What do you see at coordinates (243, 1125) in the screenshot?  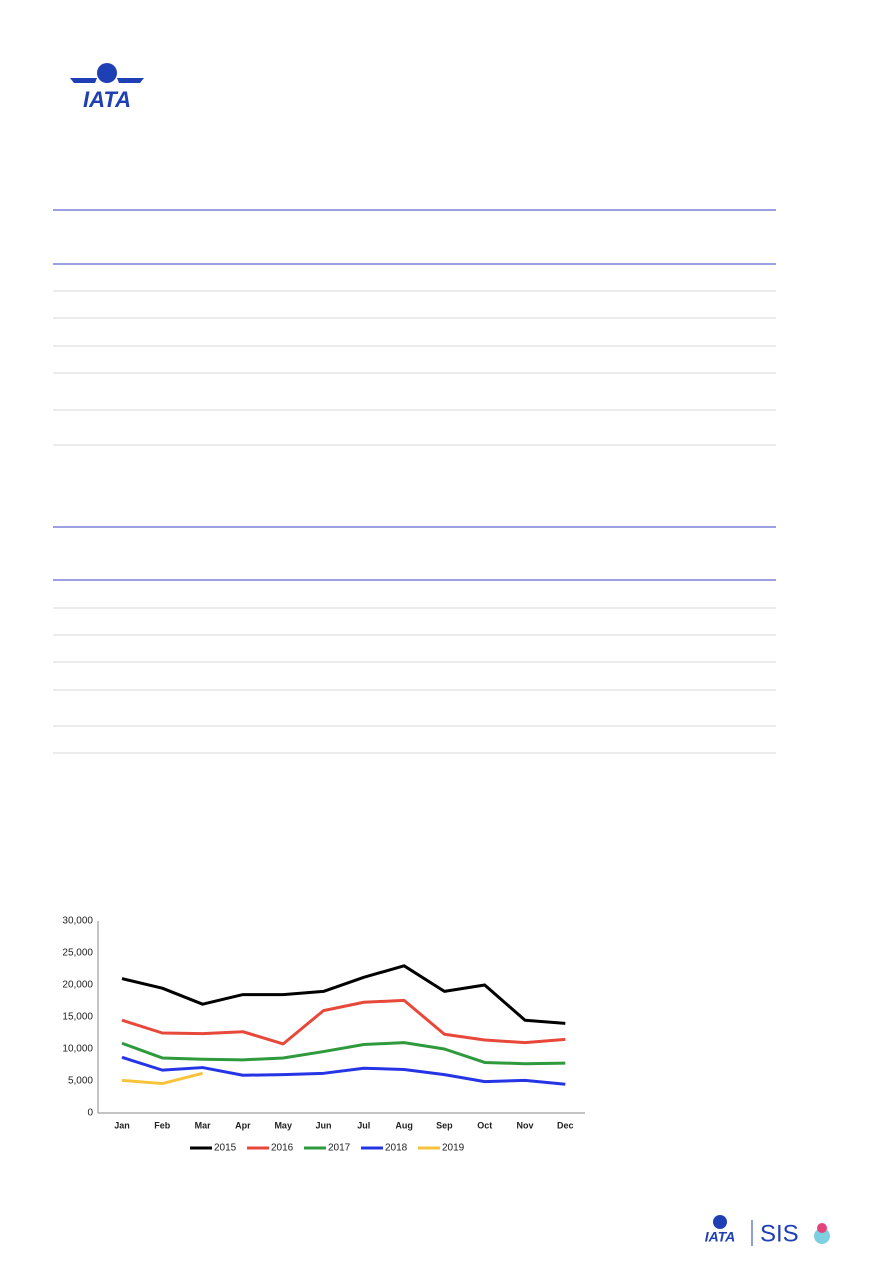 I see `x-tick-label: Apr` at bounding box center [243, 1125].